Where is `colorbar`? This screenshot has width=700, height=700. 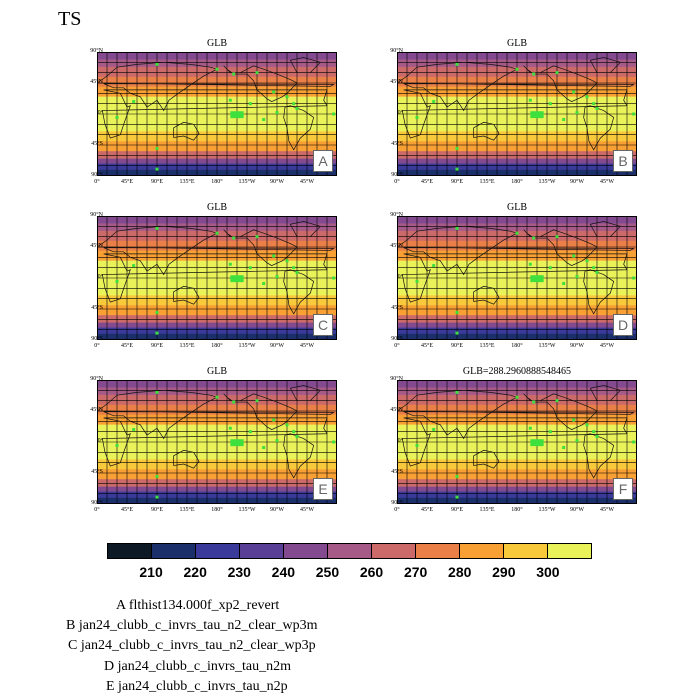 colorbar is located at coordinates (349, 551).